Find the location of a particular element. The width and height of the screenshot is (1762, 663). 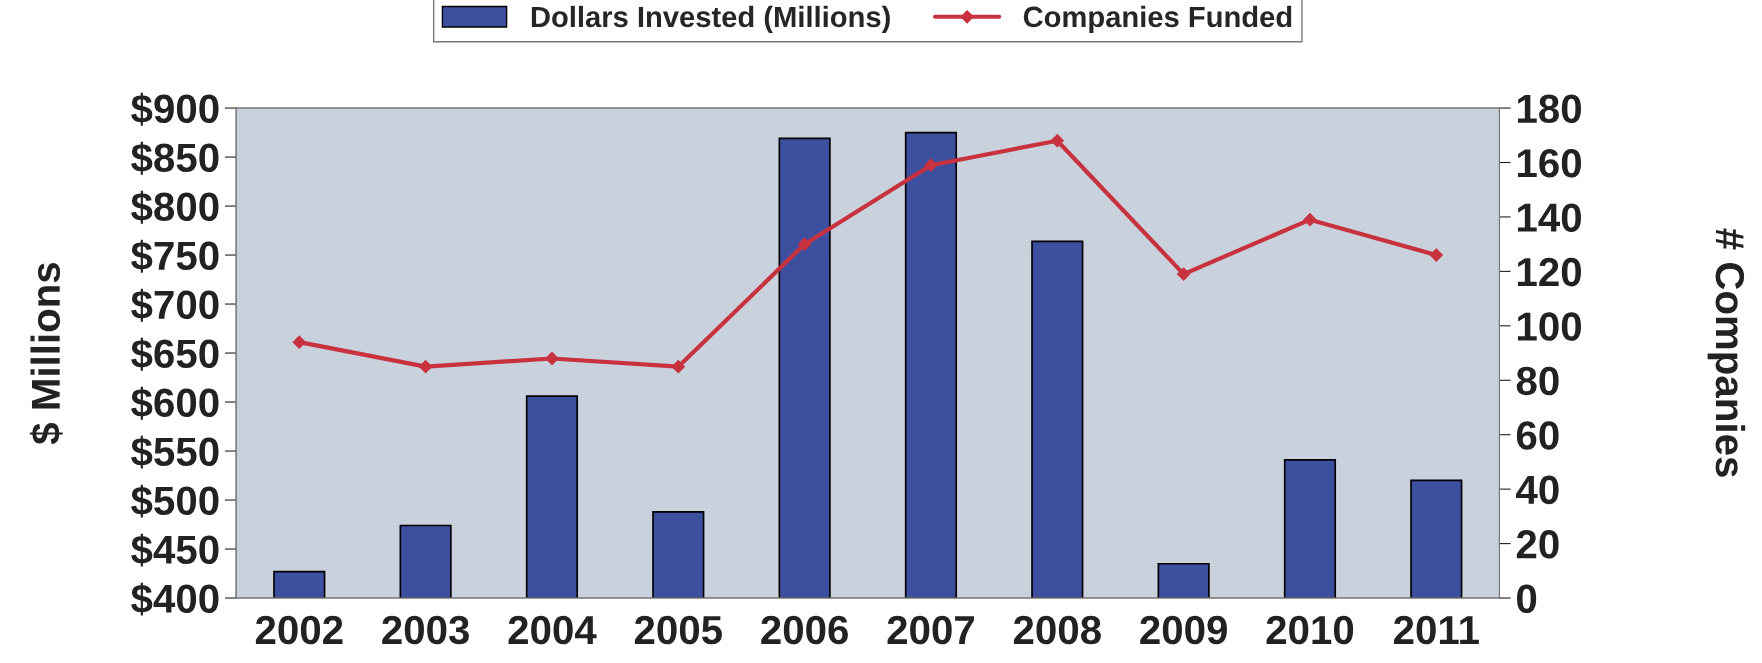

x-tick-label: 2006 is located at coordinates (804, 630).